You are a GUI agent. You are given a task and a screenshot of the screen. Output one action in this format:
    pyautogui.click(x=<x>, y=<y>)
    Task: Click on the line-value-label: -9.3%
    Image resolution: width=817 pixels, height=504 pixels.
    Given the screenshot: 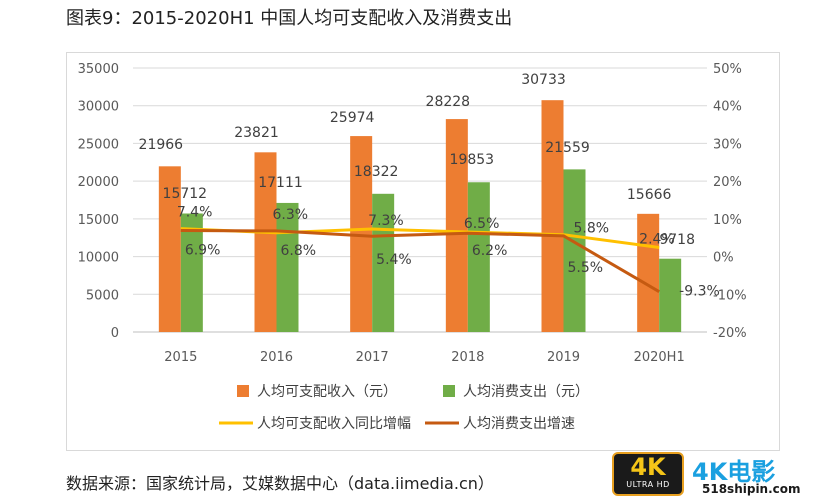 What is the action you would take?
    pyautogui.click(x=699, y=292)
    